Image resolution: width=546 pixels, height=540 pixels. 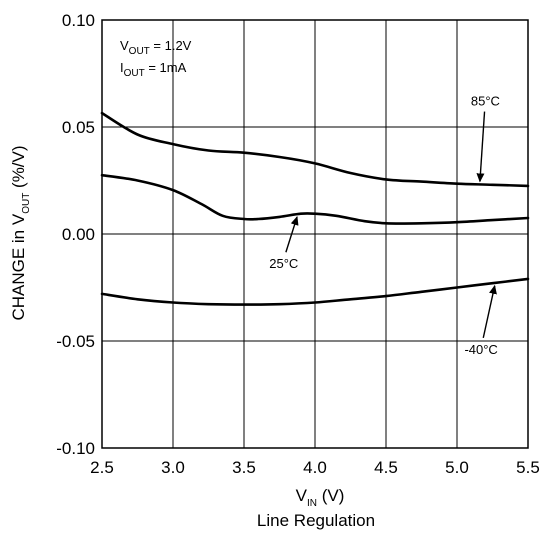 I want to click on x-tick-label: 3.0, so click(x=173, y=467).